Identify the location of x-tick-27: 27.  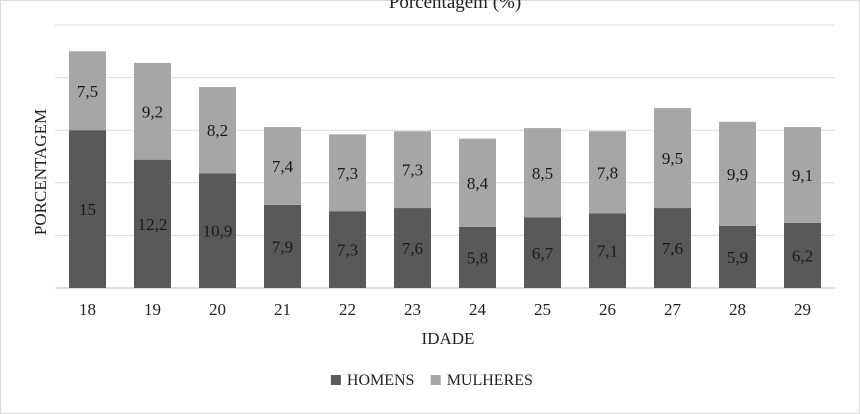
(673, 309).